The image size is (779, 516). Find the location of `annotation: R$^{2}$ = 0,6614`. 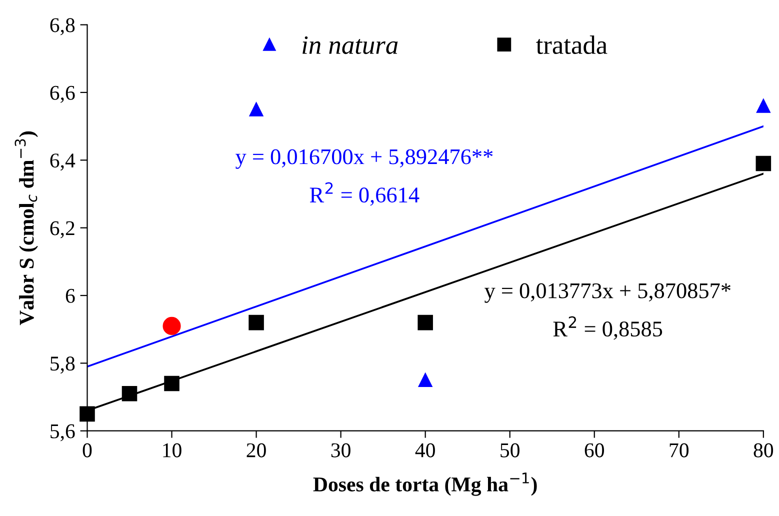

annotation: R$^{2}$ = 0,6614 is located at coordinates (365, 194).